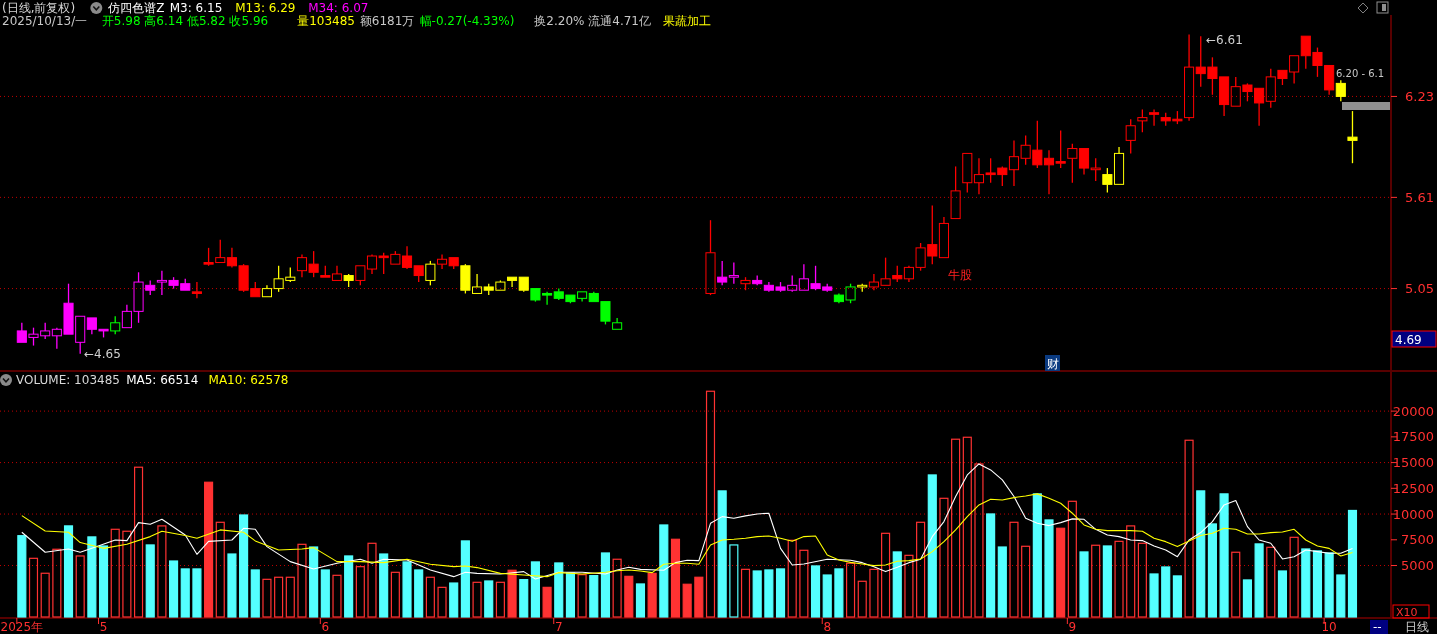 The width and height of the screenshot is (1437, 634). What do you see at coordinates (1413, 514) in the screenshot?
I see `y-tick-label: 10000` at bounding box center [1413, 514].